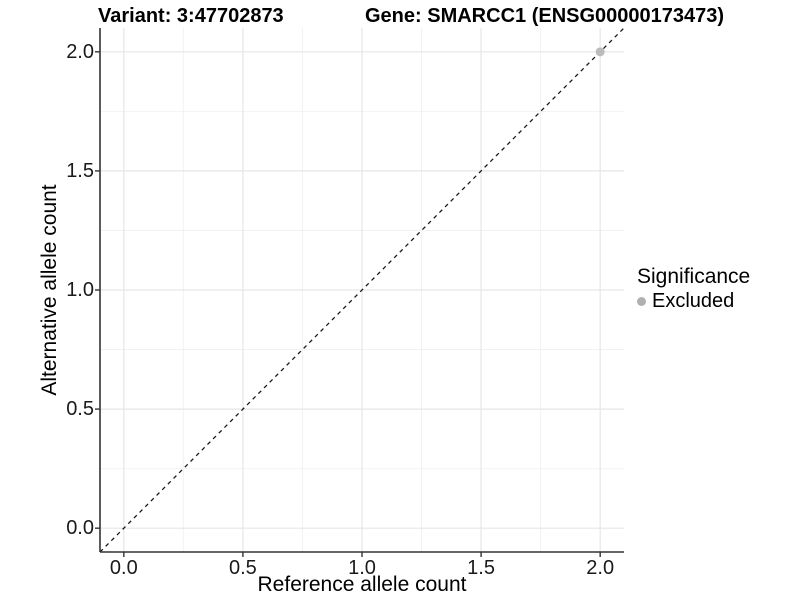 This screenshot has width=800, height=600. Describe the element at coordinates (80, 51) in the screenshot. I see `y-tick-label: 2.0` at that location.